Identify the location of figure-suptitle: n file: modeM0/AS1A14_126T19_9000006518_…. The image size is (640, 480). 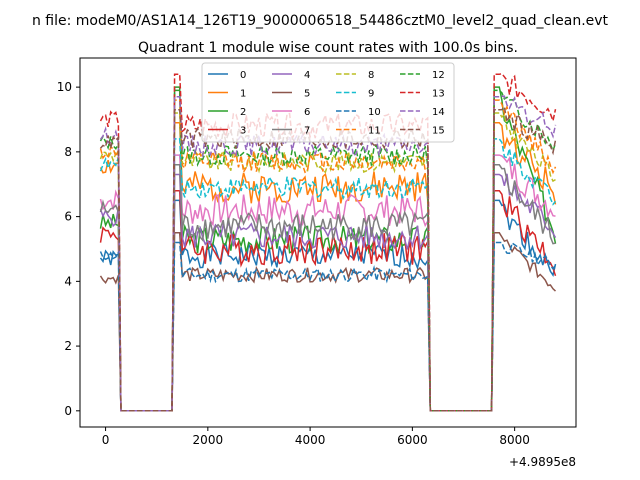
(320, 21).